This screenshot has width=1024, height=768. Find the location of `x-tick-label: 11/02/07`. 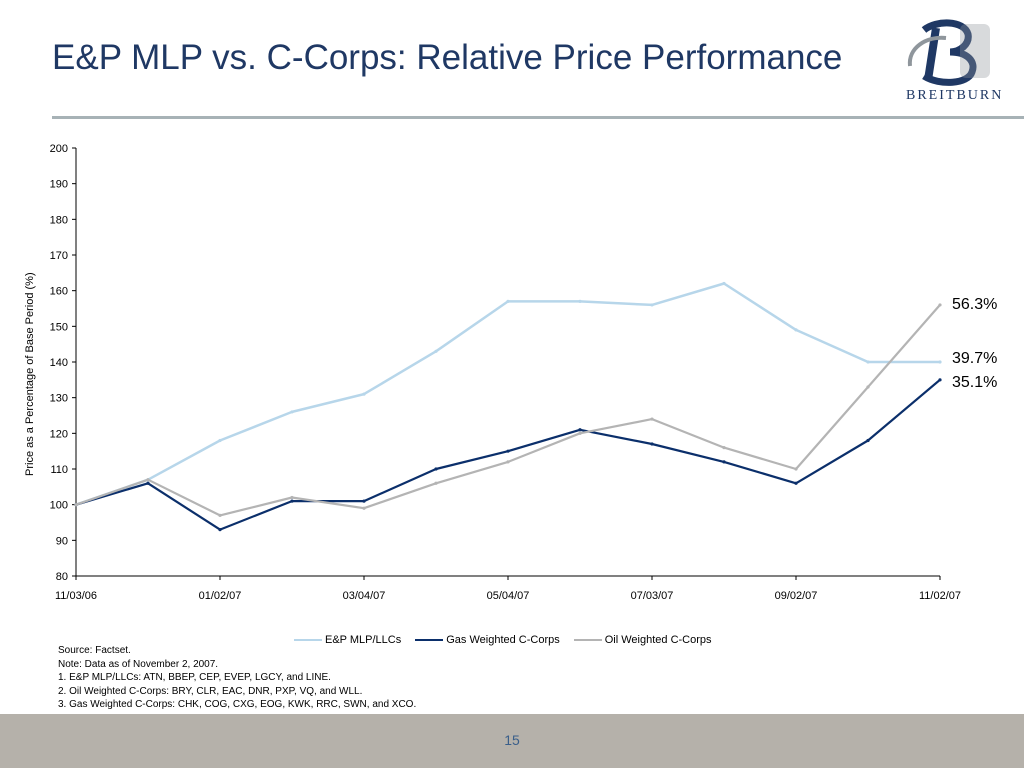

x-tick-label: 11/02/07 is located at coordinates (940, 596).